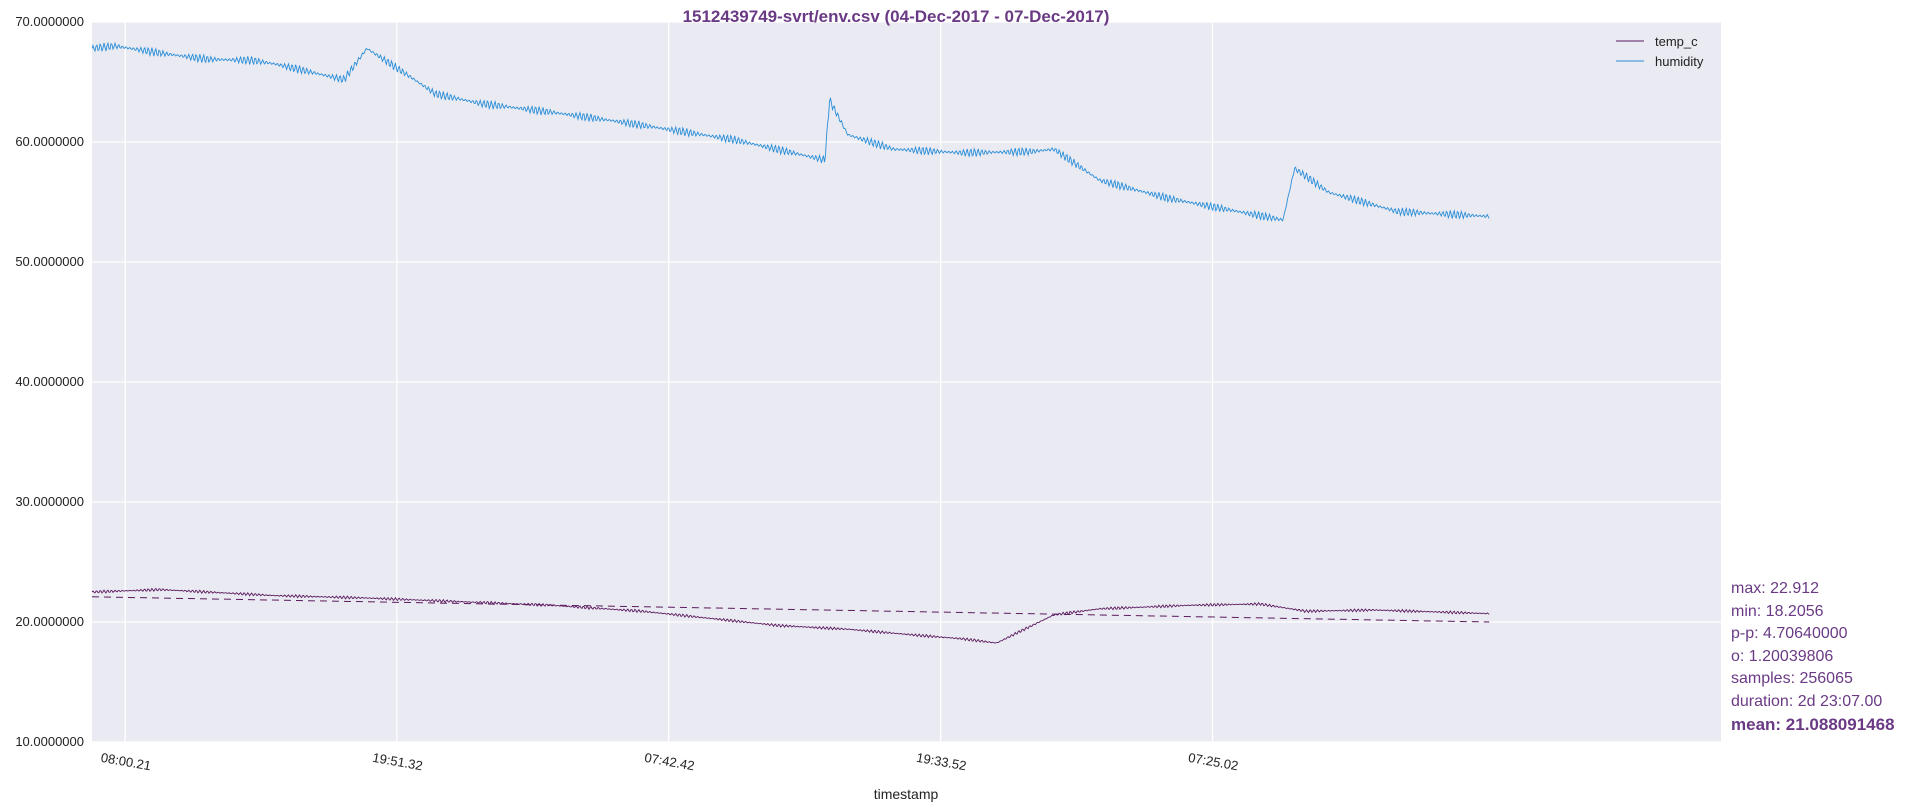 The image size is (1913, 810). I want to click on y-tick-label: 40.0000000, so click(49, 381).